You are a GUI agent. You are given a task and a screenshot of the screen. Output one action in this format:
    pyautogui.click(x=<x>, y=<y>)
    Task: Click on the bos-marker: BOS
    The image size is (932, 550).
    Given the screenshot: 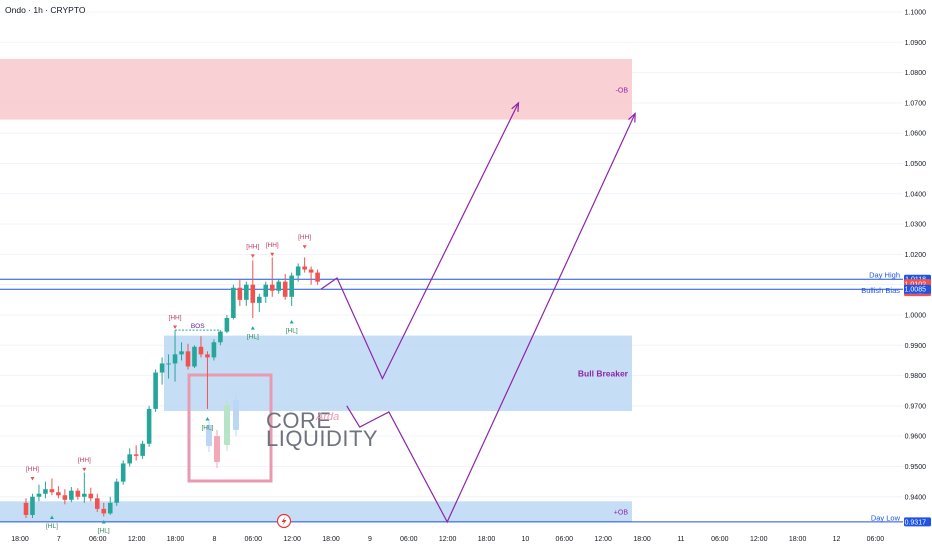 What is the action you would take?
    pyautogui.click(x=198, y=327)
    